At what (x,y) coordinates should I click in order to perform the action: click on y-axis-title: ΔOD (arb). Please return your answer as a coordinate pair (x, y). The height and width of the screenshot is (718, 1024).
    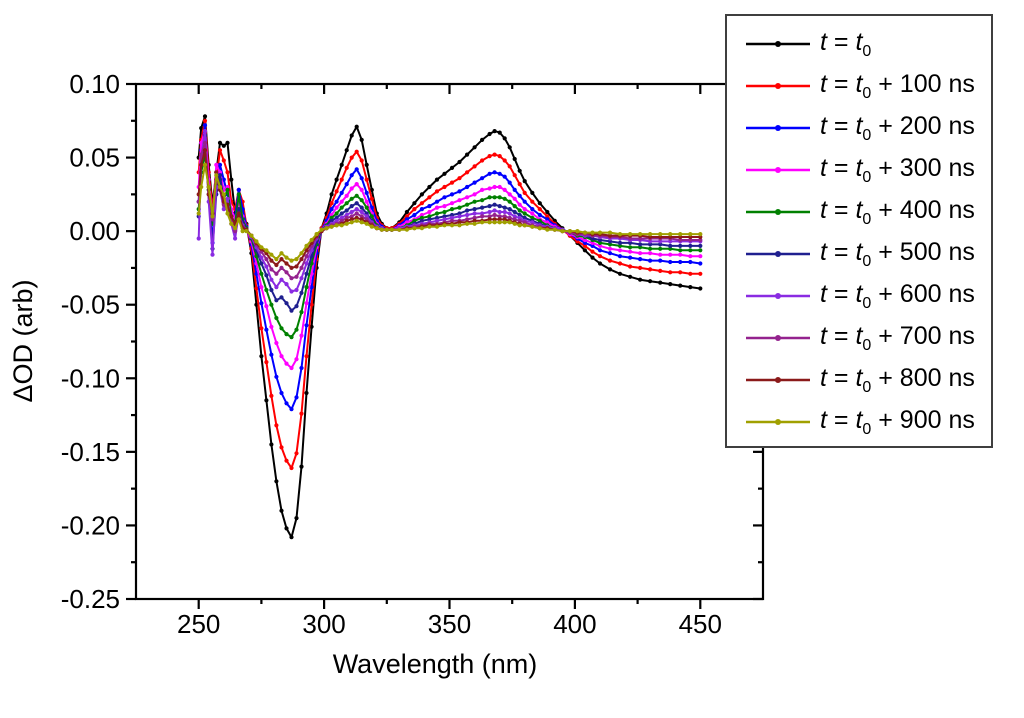
    Looking at the image, I should click on (23, 340).